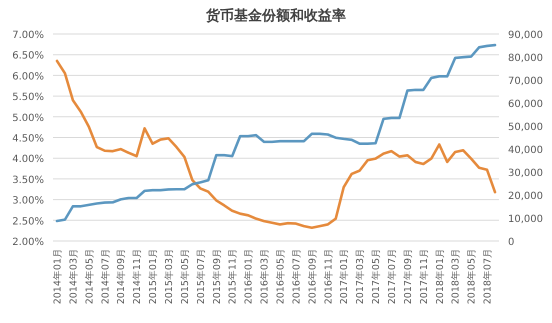 This screenshot has width=552, height=323. I want to click on y2-tick-label: 40,000, so click(525, 150).